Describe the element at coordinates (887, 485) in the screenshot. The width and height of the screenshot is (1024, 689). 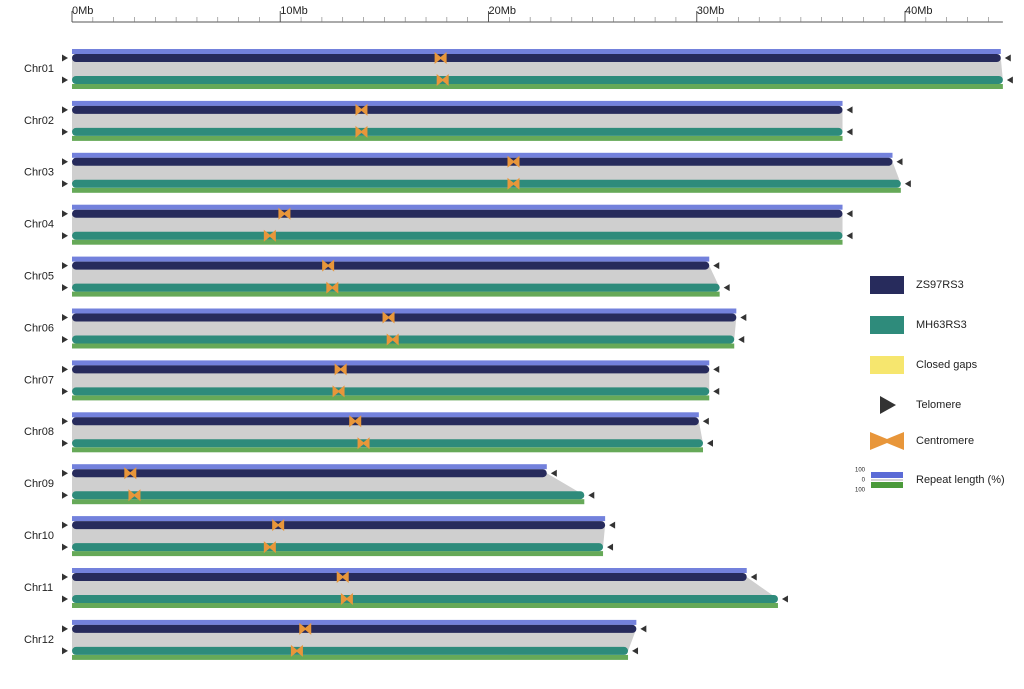
I see `legend-repeat-bottom` at that location.